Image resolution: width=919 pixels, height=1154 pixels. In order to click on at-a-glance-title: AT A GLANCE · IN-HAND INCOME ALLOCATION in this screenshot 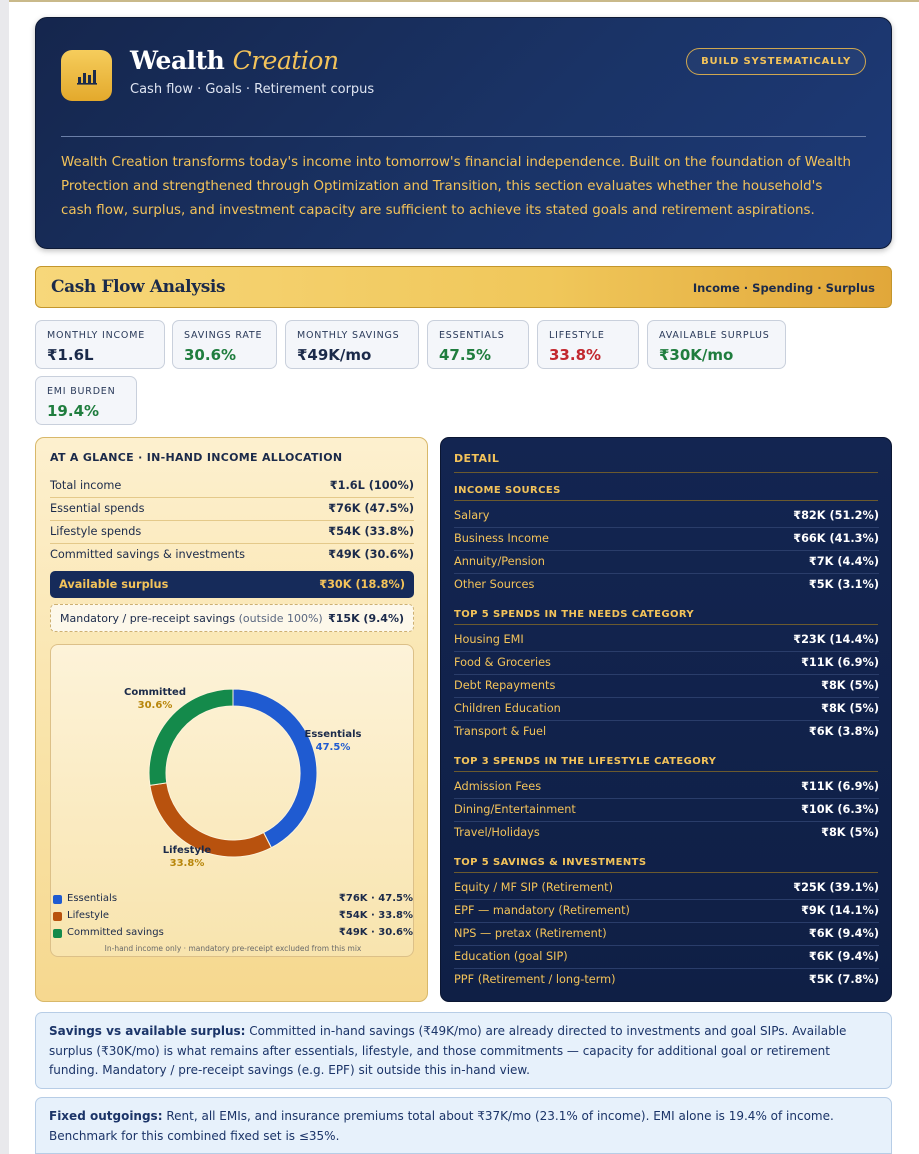, I will do `click(196, 457)`.